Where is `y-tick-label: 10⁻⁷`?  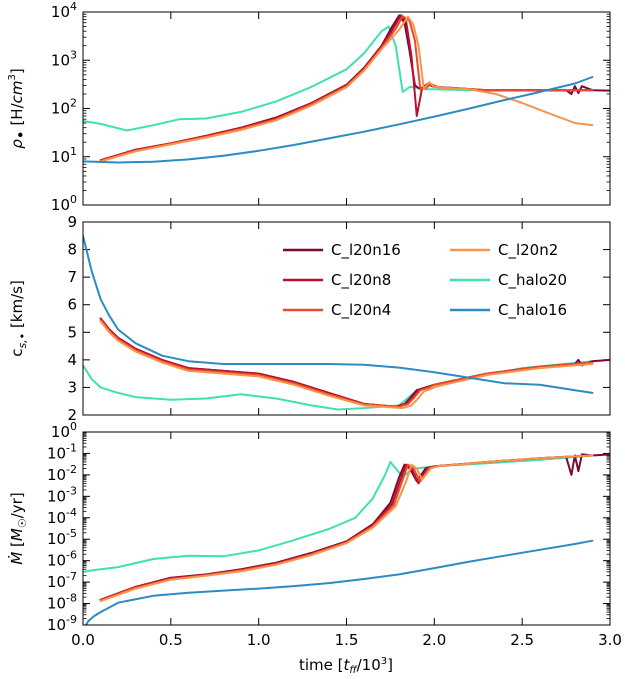
y-tick-label: 10⁻⁷ is located at coordinates (62, 580).